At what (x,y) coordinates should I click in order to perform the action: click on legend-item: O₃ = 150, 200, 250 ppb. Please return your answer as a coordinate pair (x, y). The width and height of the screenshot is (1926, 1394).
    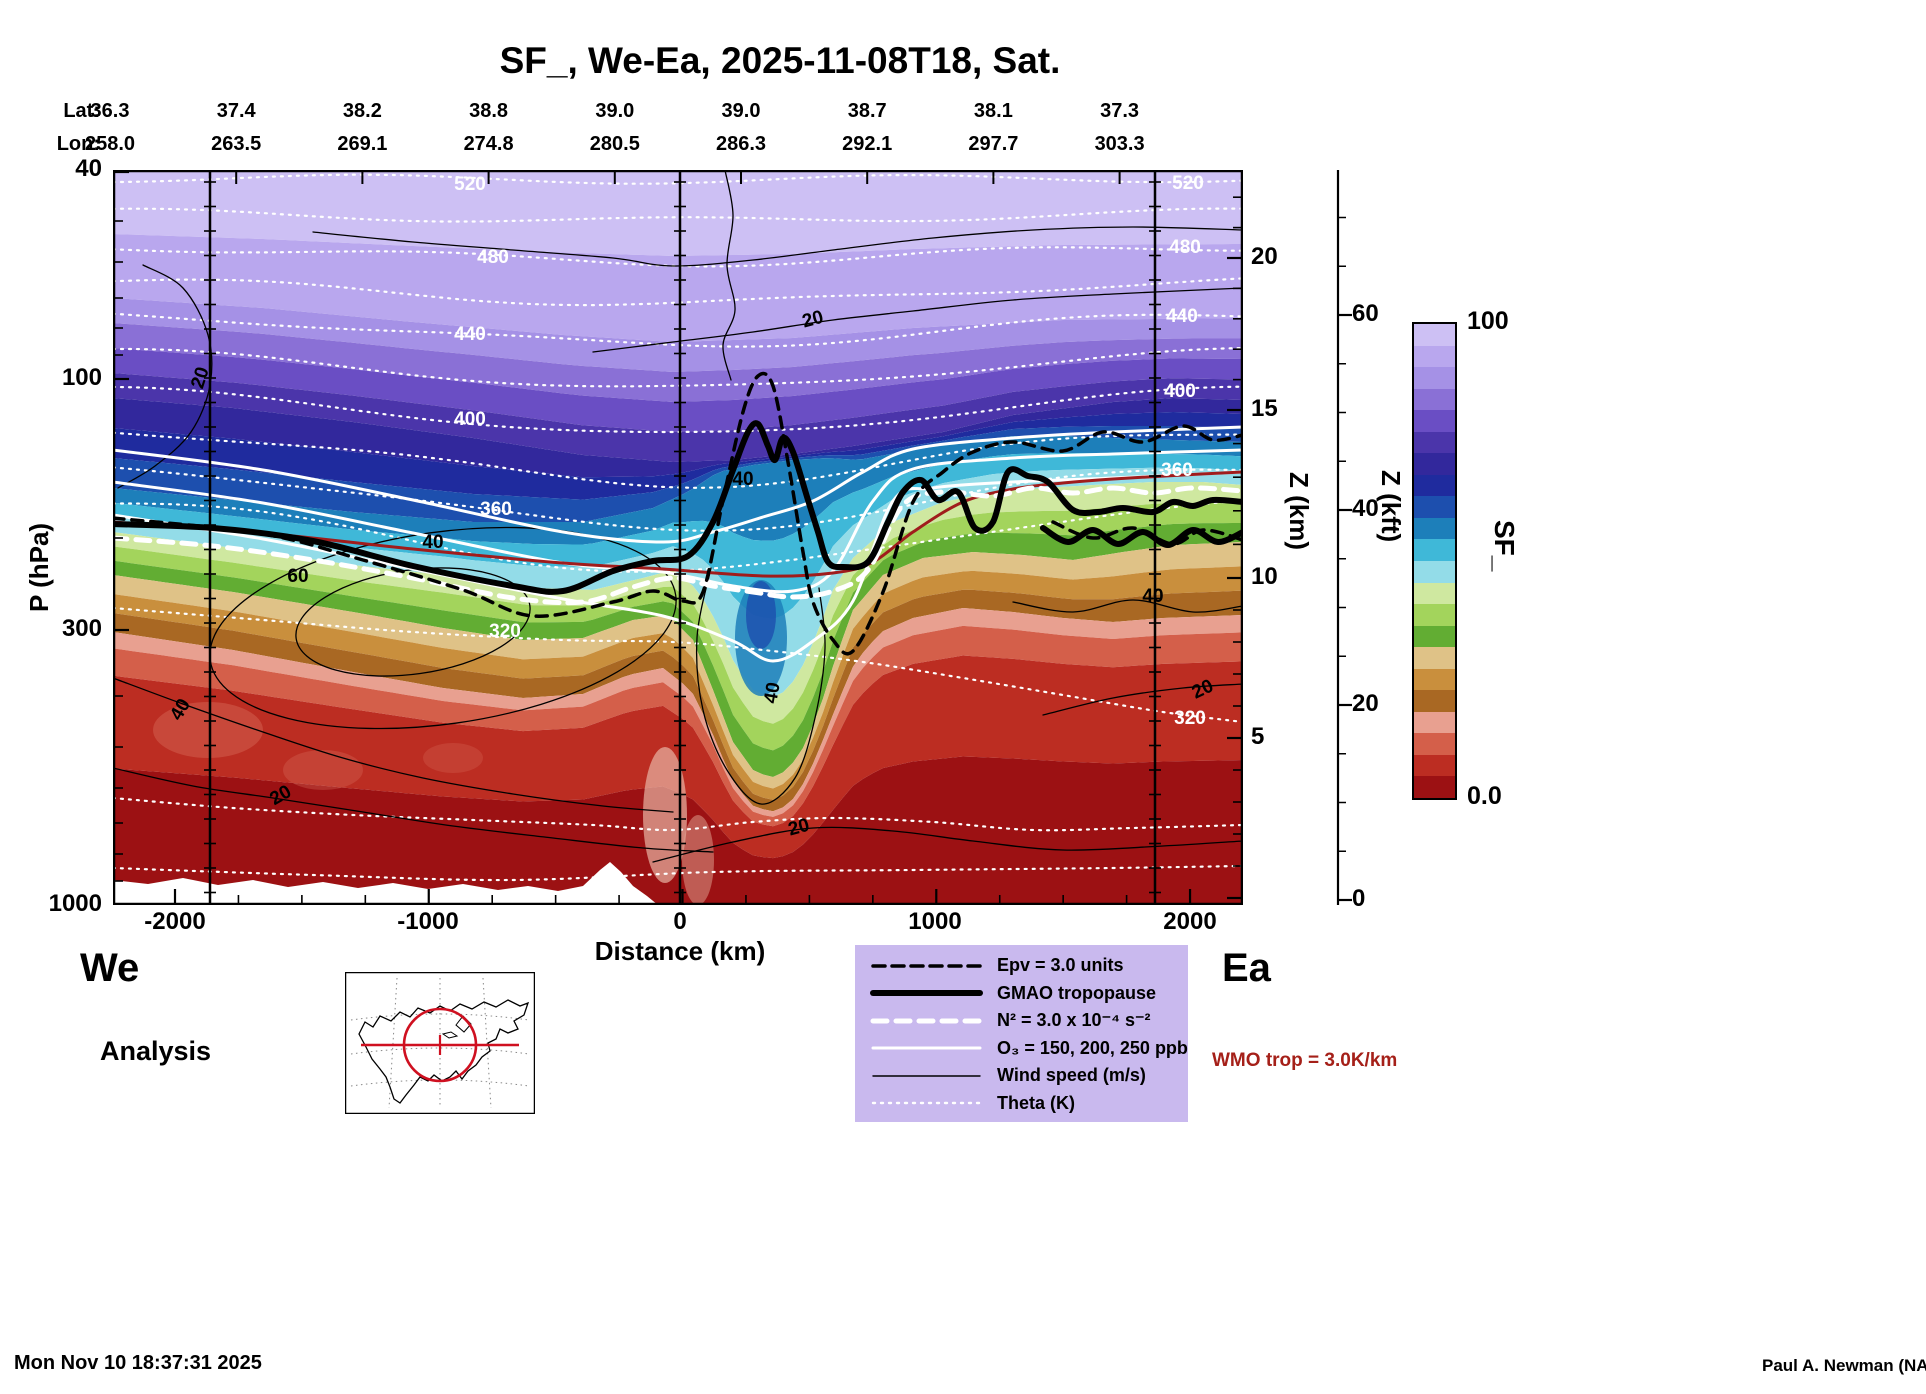
    Looking at the image, I should click on (1028, 1049).